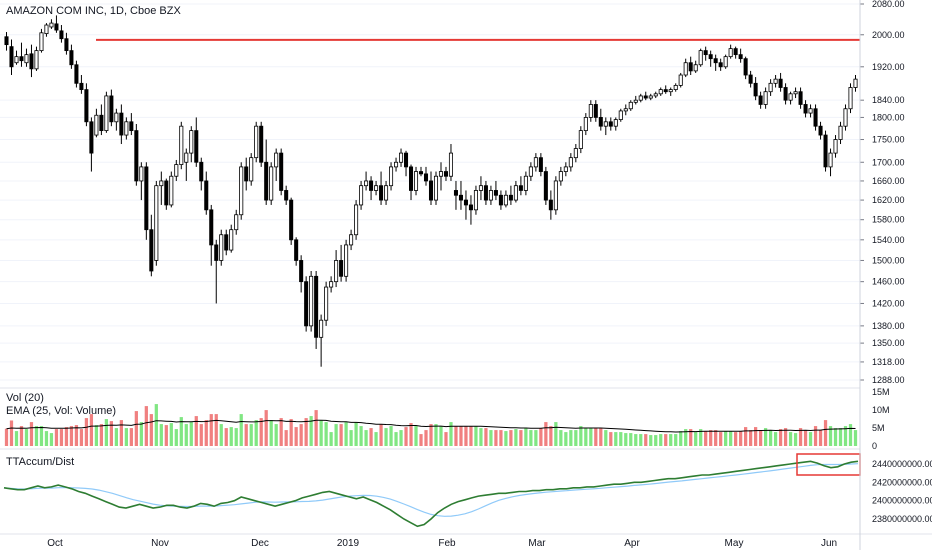 This screenshot has height=550, width=932. I want to click on price-tick-label: 1420.00, so click(888, 303).